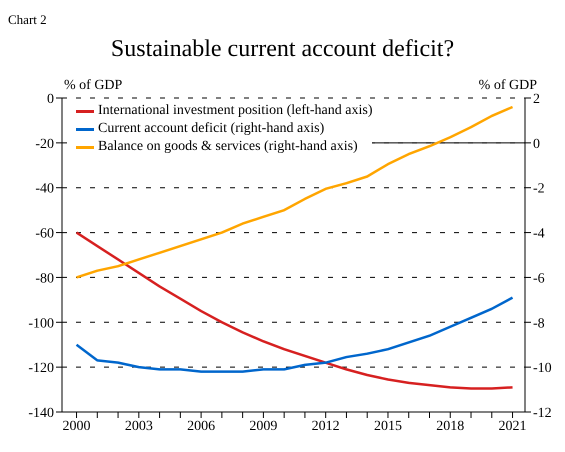 Image resolution: width=565 pixels, height=452 pixels. I want to click on y2-tick-label: -10, so click(542, 368).